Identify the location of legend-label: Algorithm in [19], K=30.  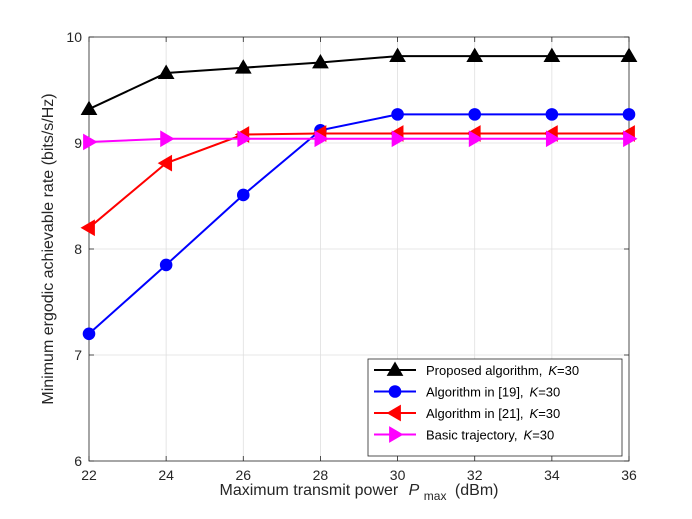
(493, 392).